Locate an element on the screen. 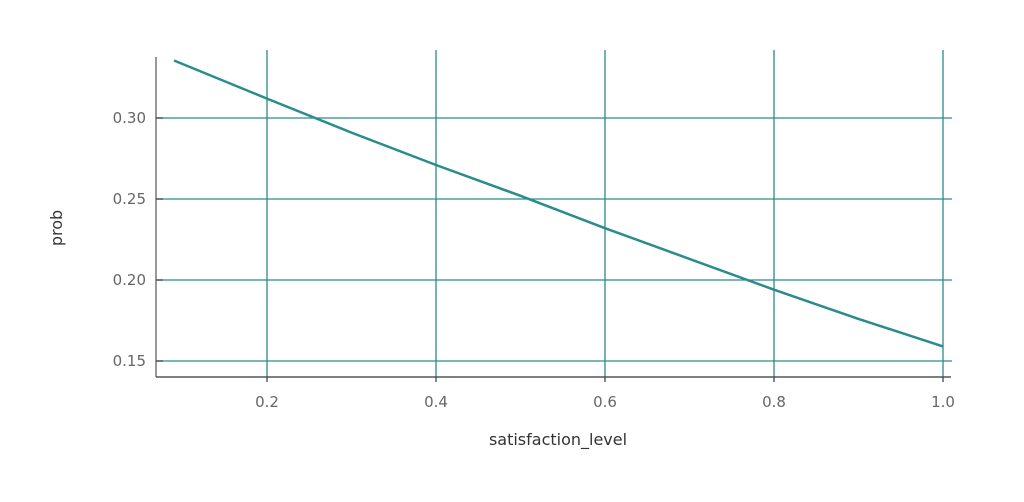 Image resolution: width=1024 pixels, height=502 pixels. y-tick-label: 0.25 is located at coordinates (129, 199).